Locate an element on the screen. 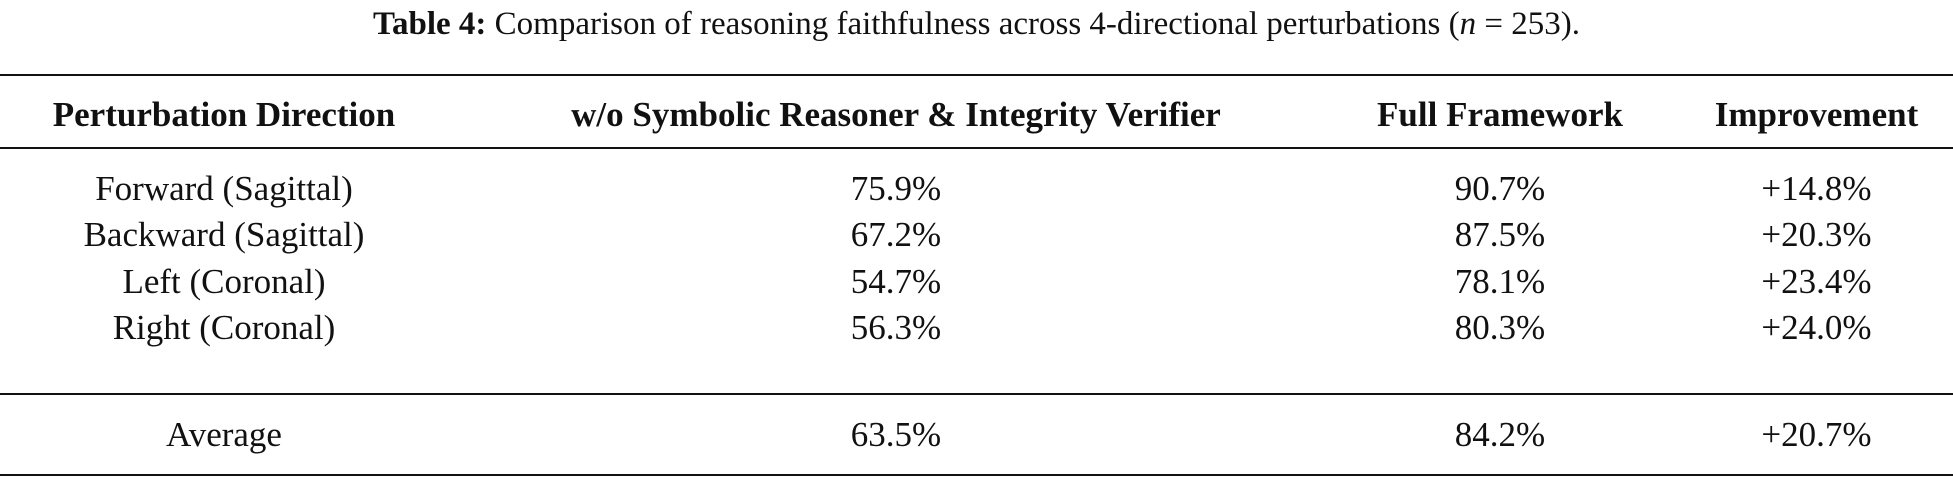  table-header-rule is located at coordinates (976, 148).